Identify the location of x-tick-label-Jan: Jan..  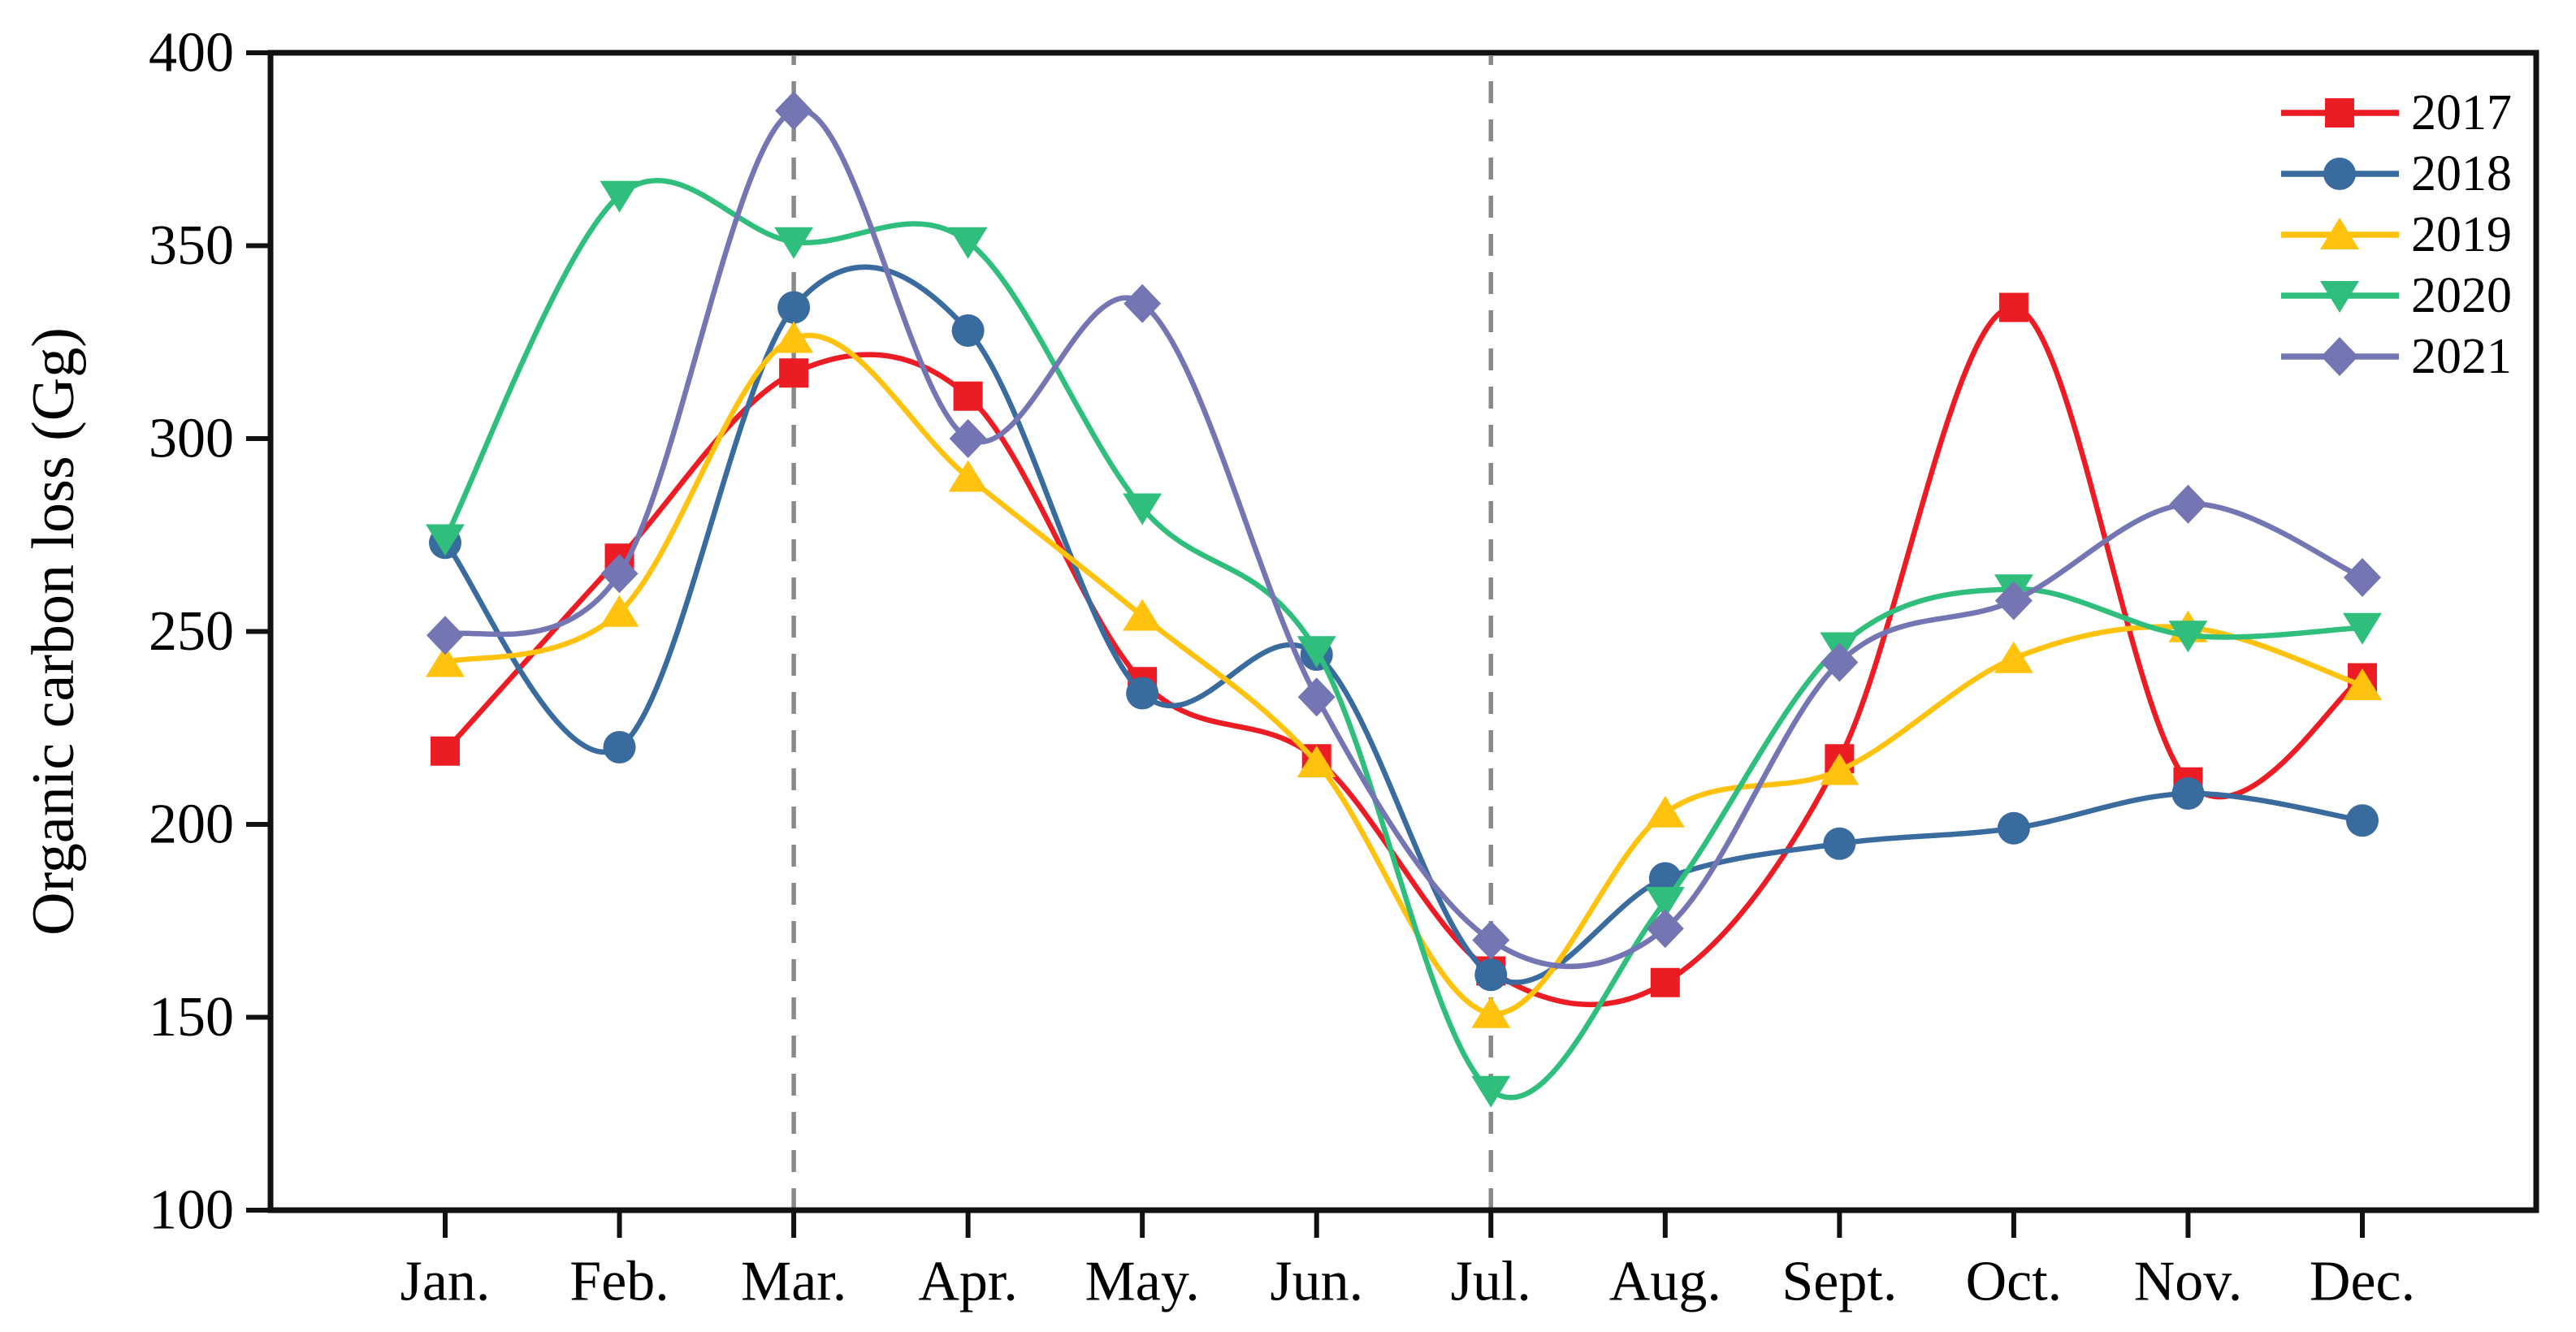
(445, 1282).